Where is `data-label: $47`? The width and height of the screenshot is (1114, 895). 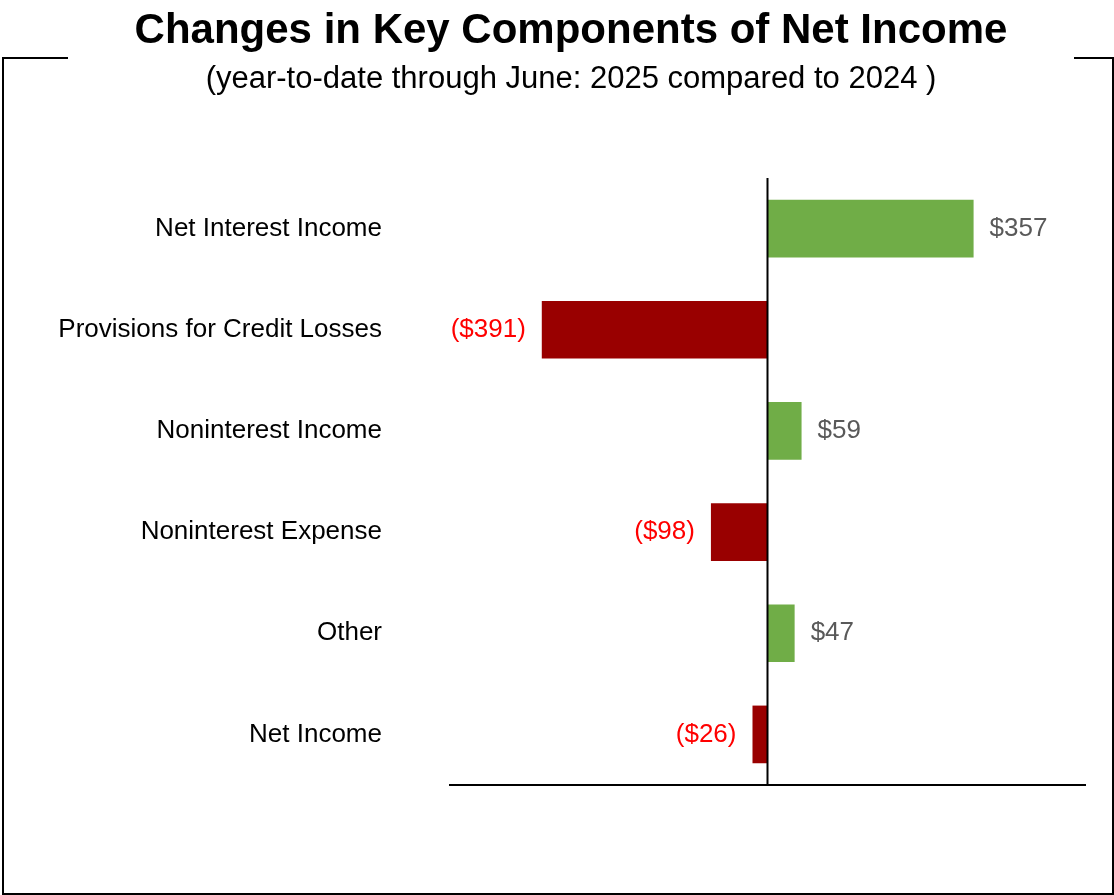
data-label: $47 is located at coordinates (832, 631).